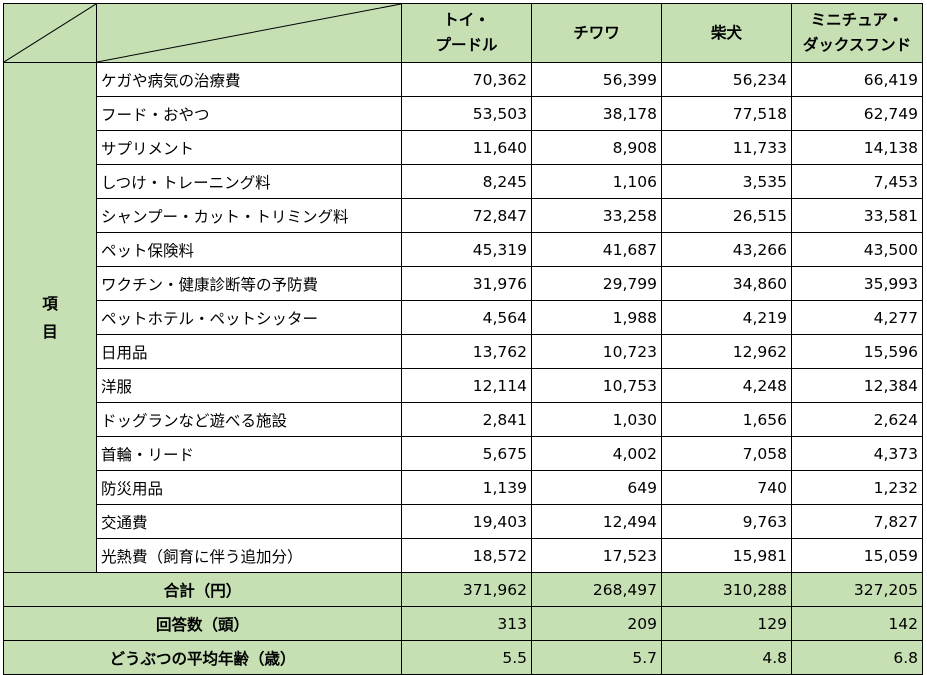  Describe the element at coordinates (596, 419) in the screenshot. I see `table-cell: 1,030` at that location.